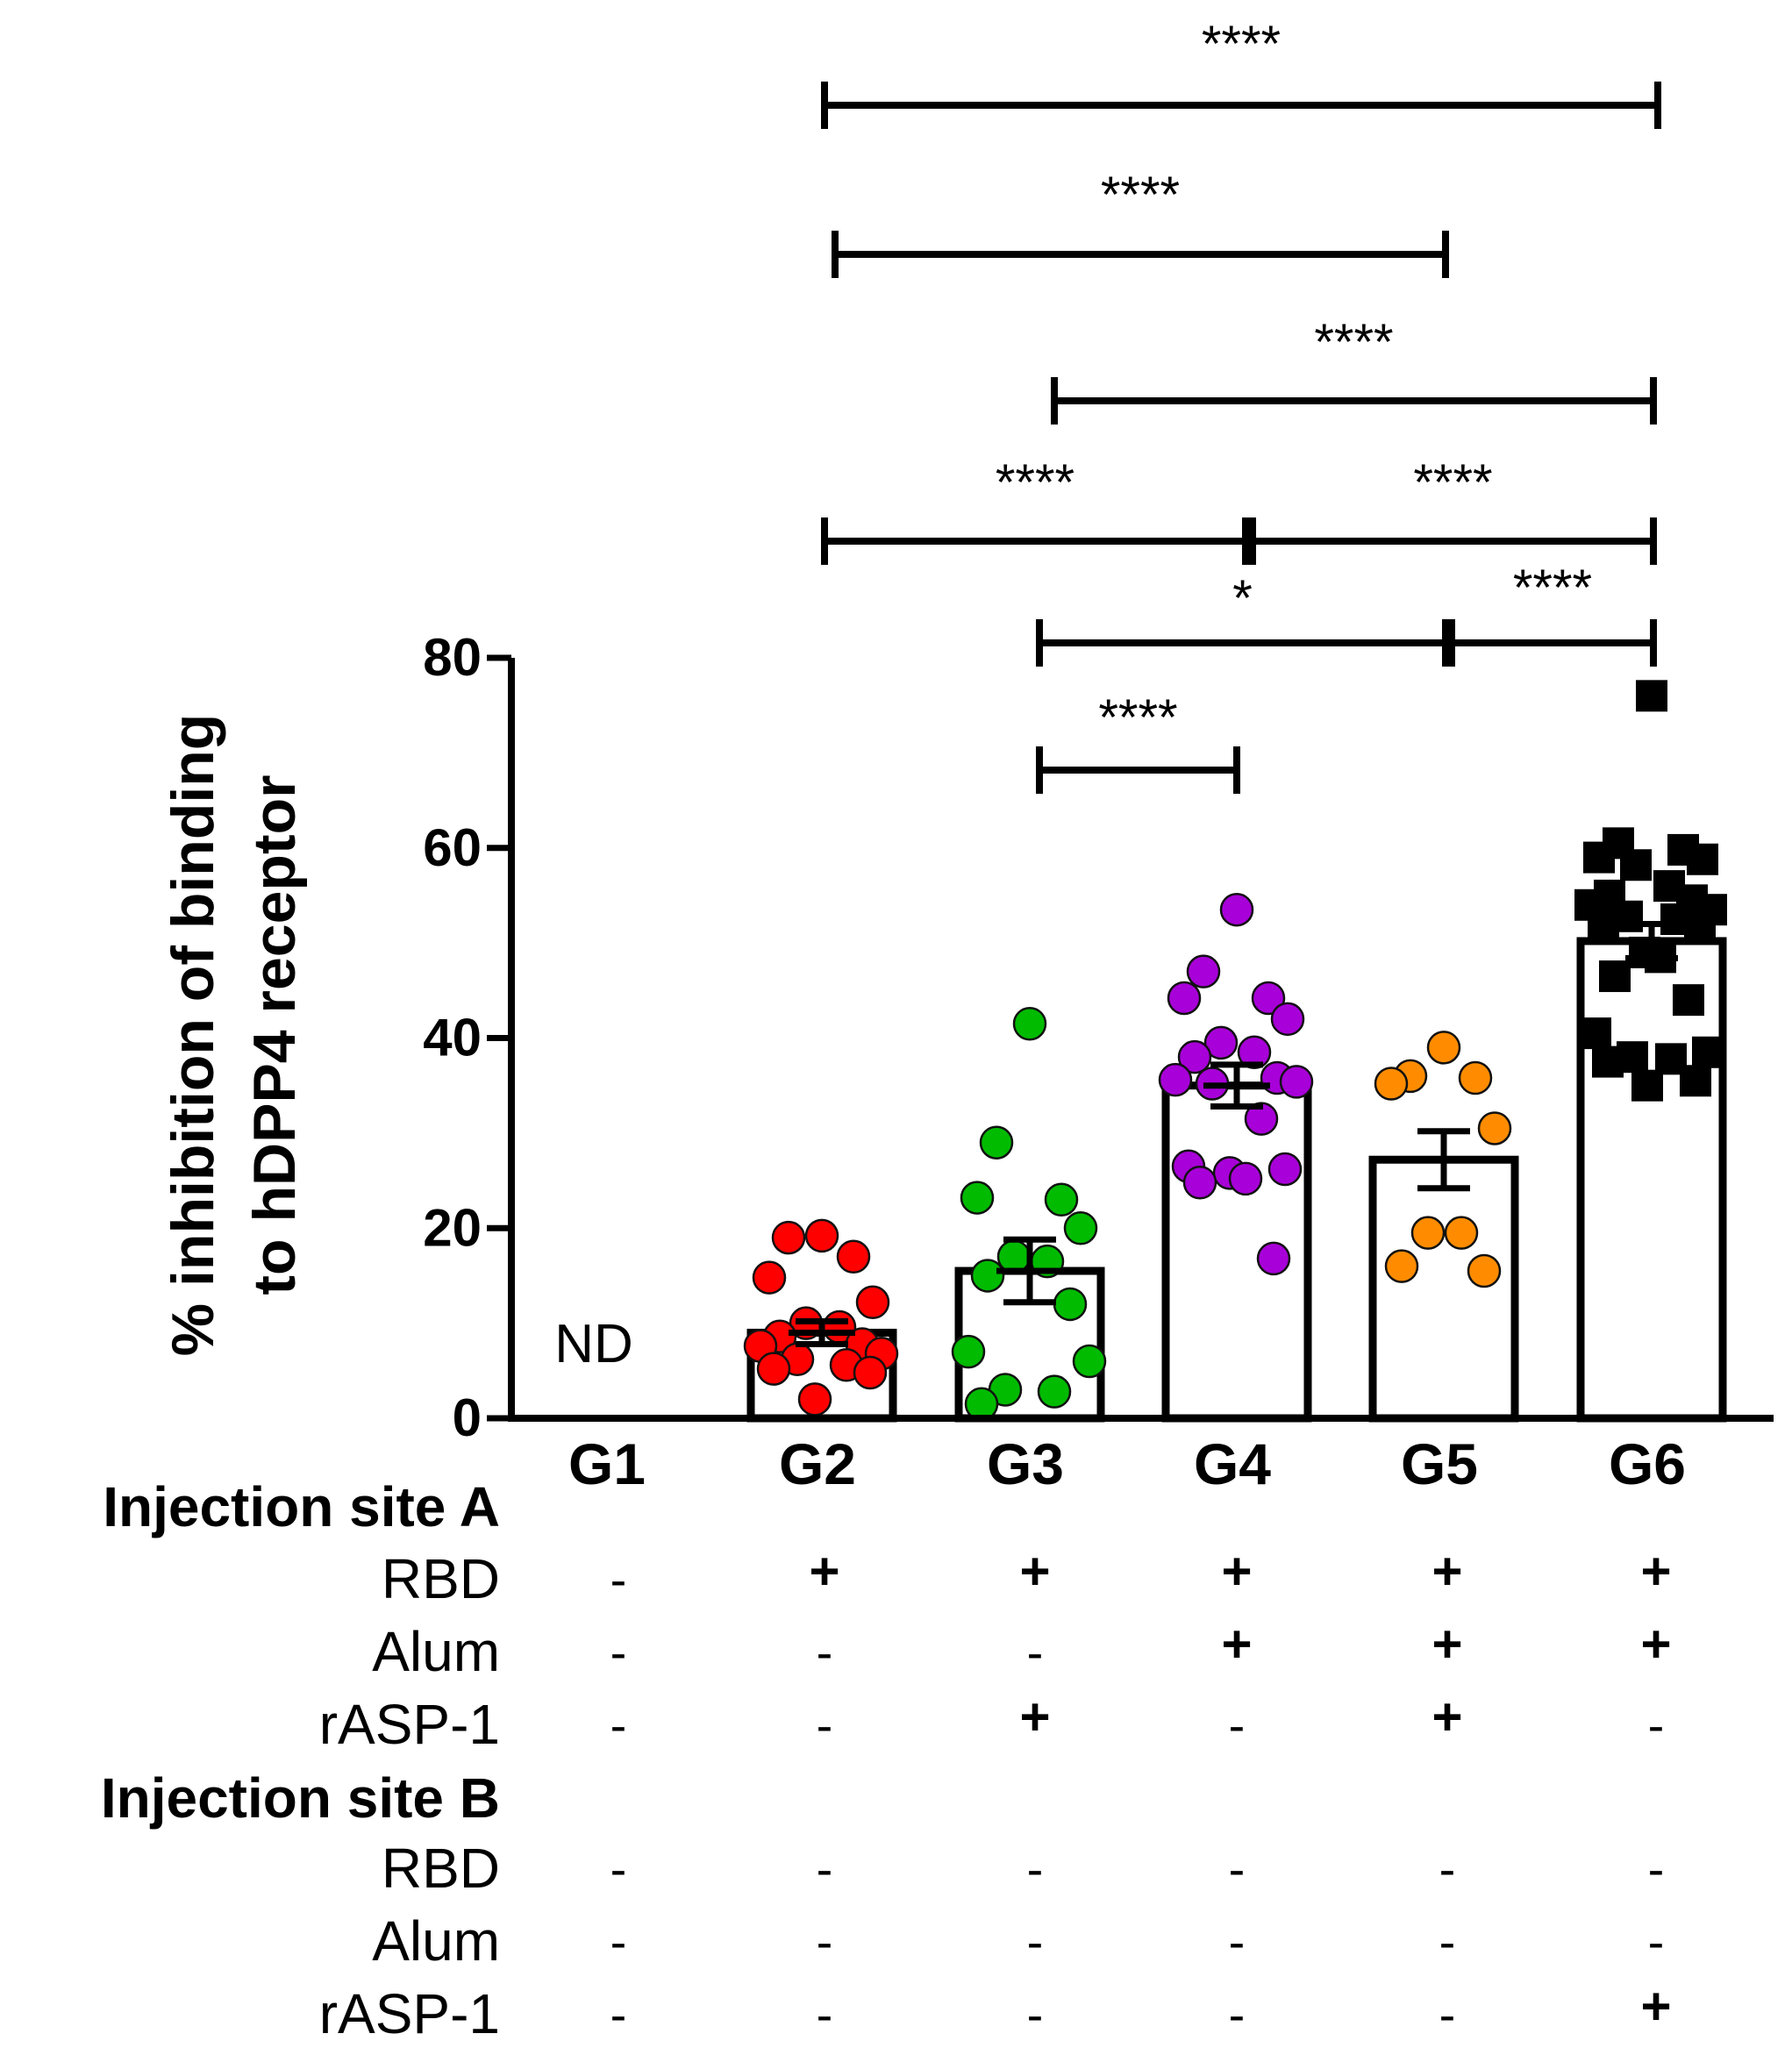 Image resolution: width=1792 pixels, height=2048 pixels. What do you see at coordinates (817, 1463) in the screenshot?
I see `x-tick-label: G2` at bounding box center [817, 1463].